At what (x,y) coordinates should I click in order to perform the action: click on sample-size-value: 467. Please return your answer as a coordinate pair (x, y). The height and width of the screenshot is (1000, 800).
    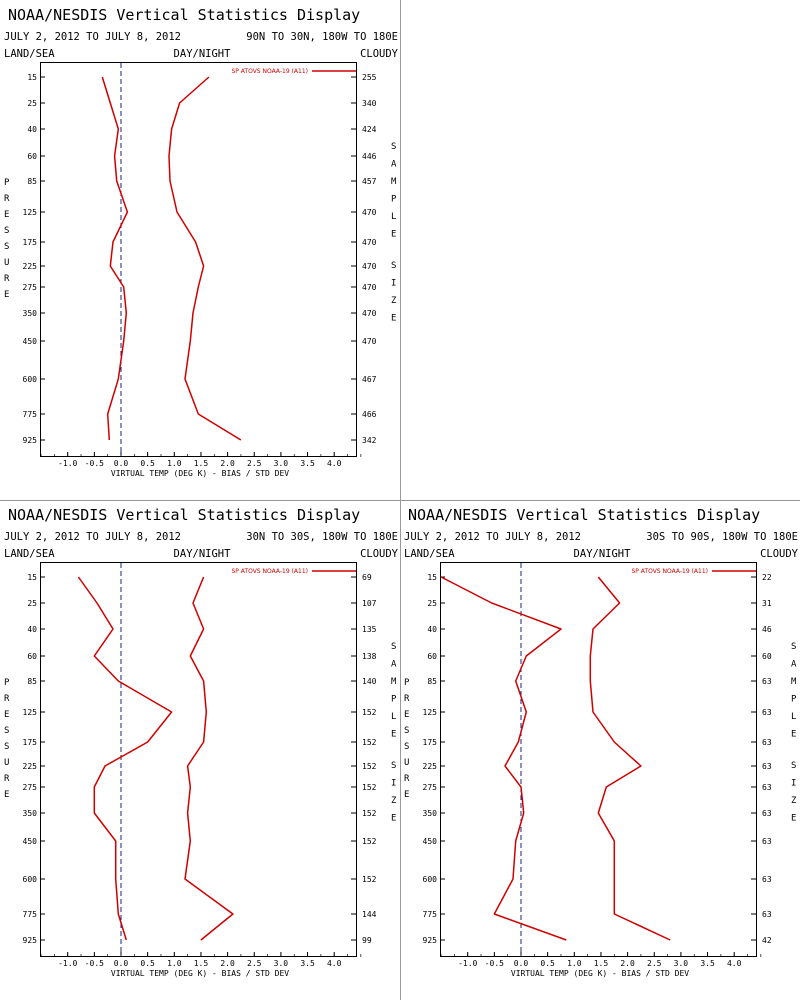
    Looking at the image, I should click on (369, 379).